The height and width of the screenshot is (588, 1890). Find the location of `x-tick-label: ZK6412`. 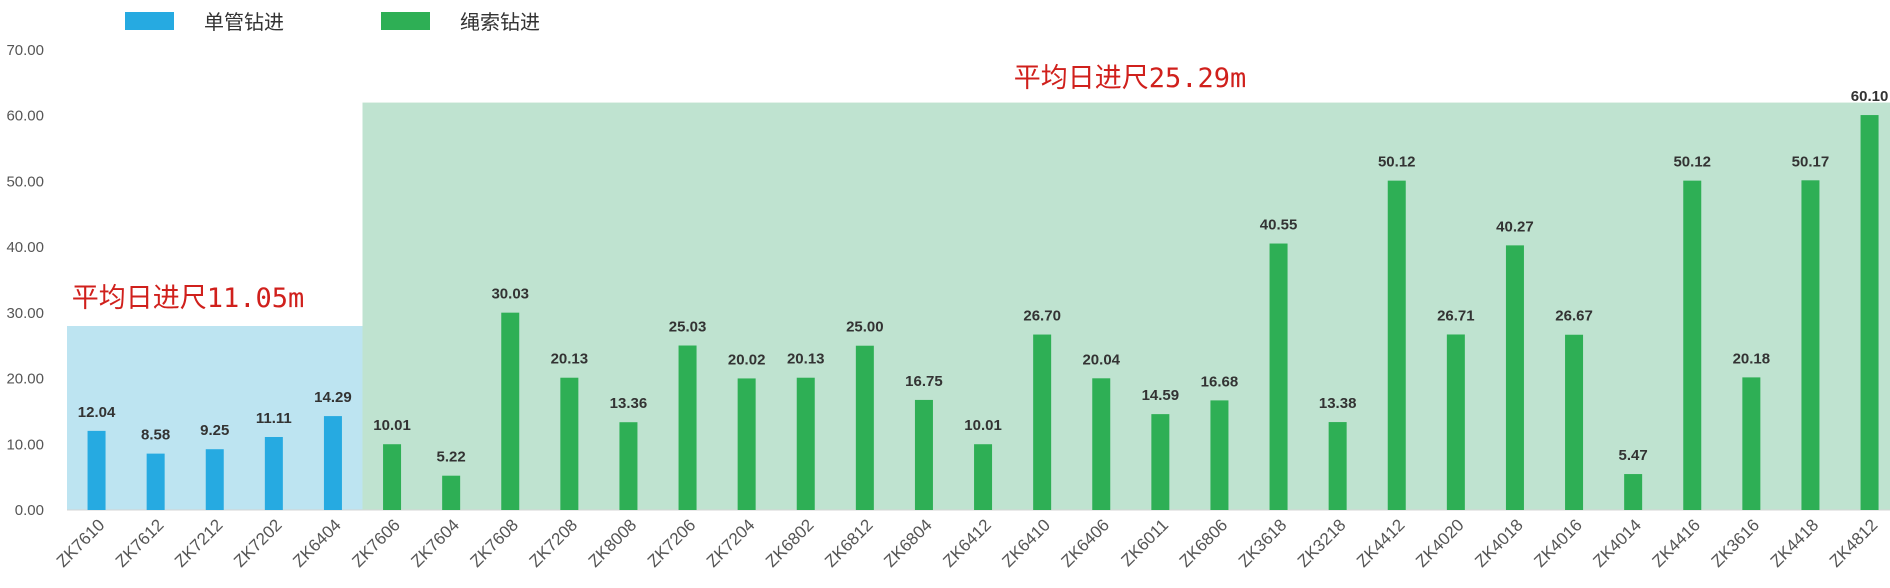

x-tick-label: ZK6412 is located at coordinates (967, 543).